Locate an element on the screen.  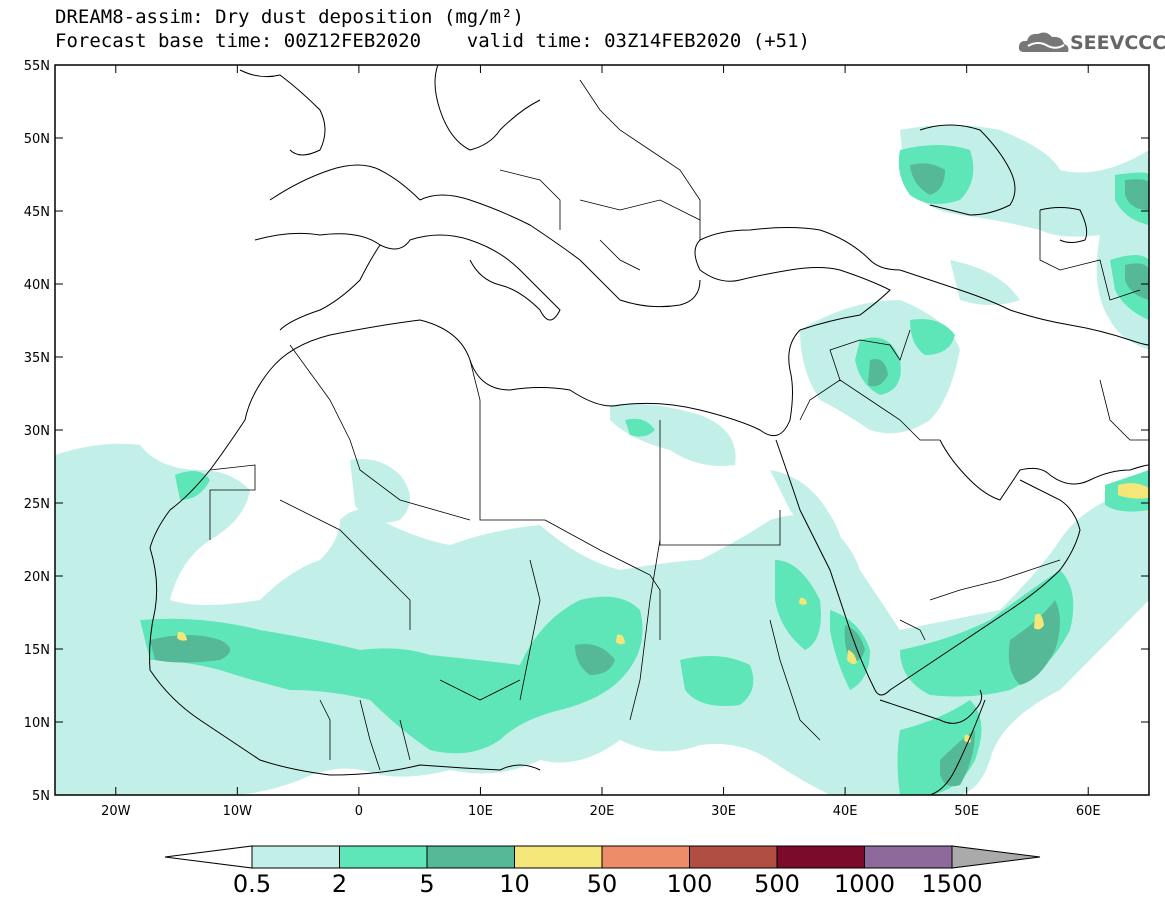
colorbar-left-arrow is located at coordinates (208, 857).